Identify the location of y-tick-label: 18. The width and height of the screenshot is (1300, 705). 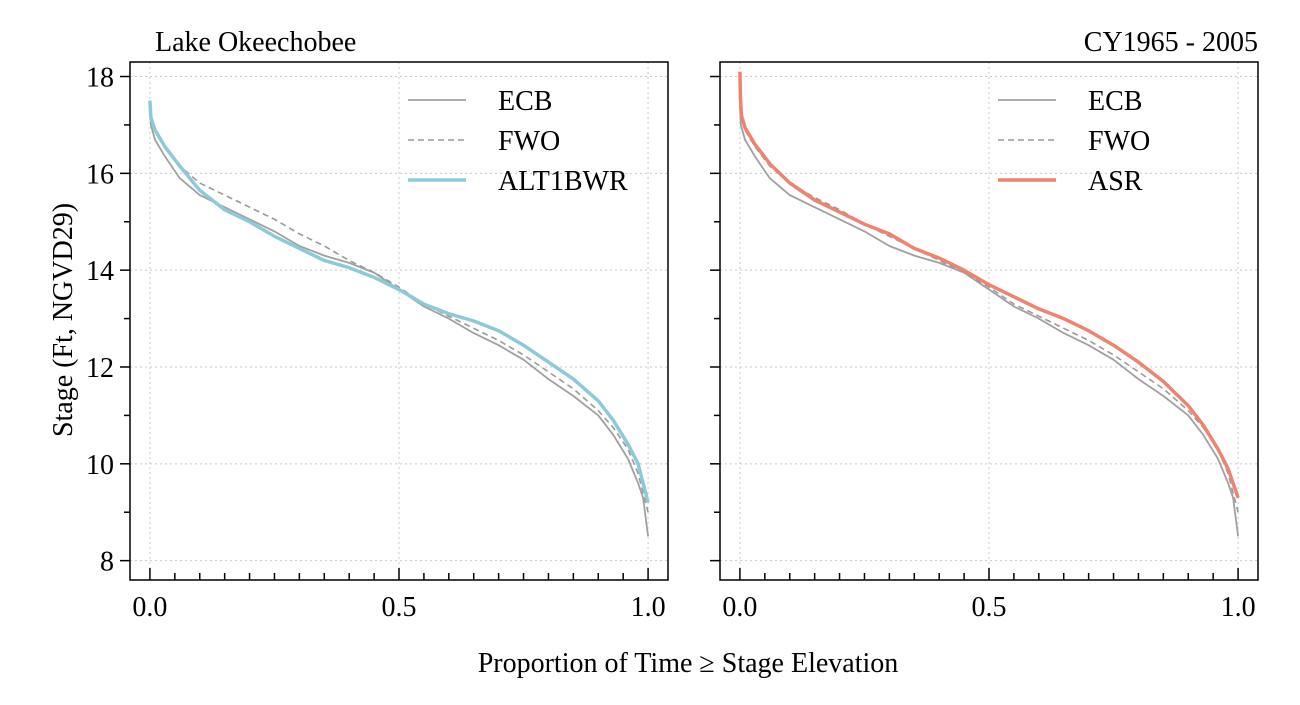
(100, 78).